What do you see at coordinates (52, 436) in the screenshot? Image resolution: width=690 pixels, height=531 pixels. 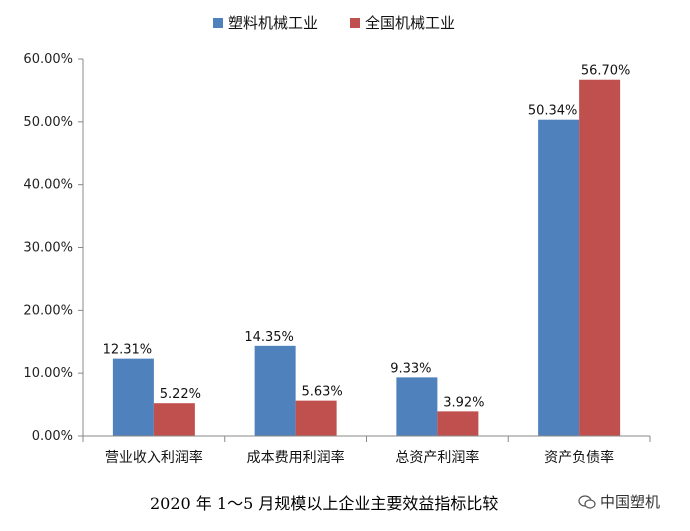 I see `y-tick-label: 0.00%` at bounding box center [52, 436].